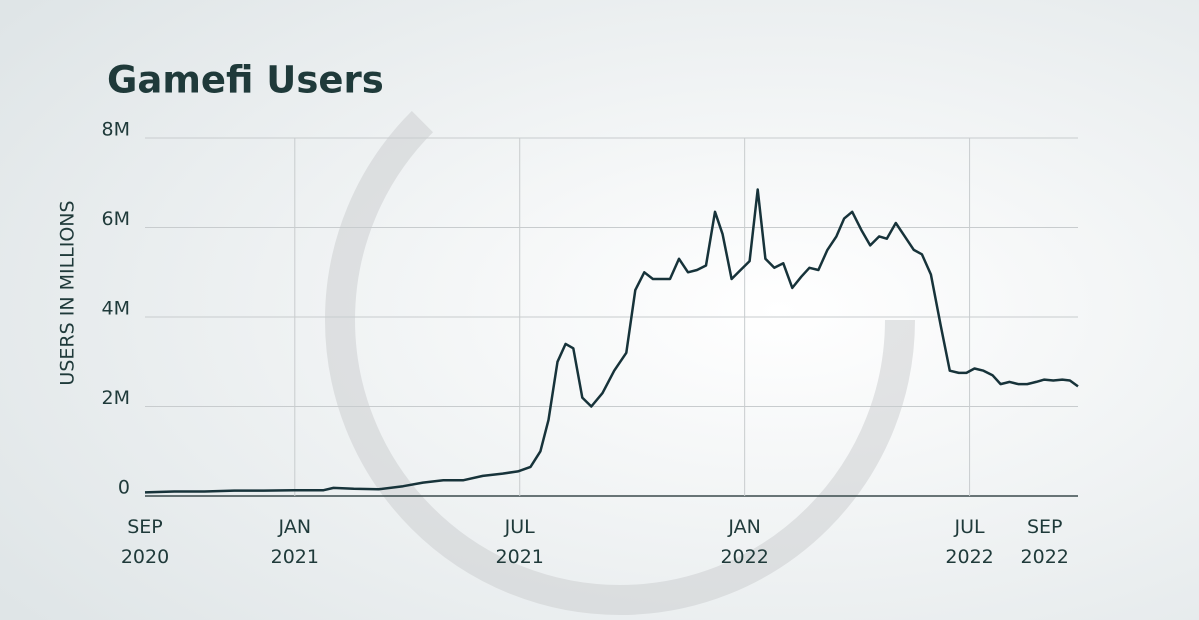 The image size is (1199, 620). I want to click on x-tick-label: SEP 2020, so click(145, 542).